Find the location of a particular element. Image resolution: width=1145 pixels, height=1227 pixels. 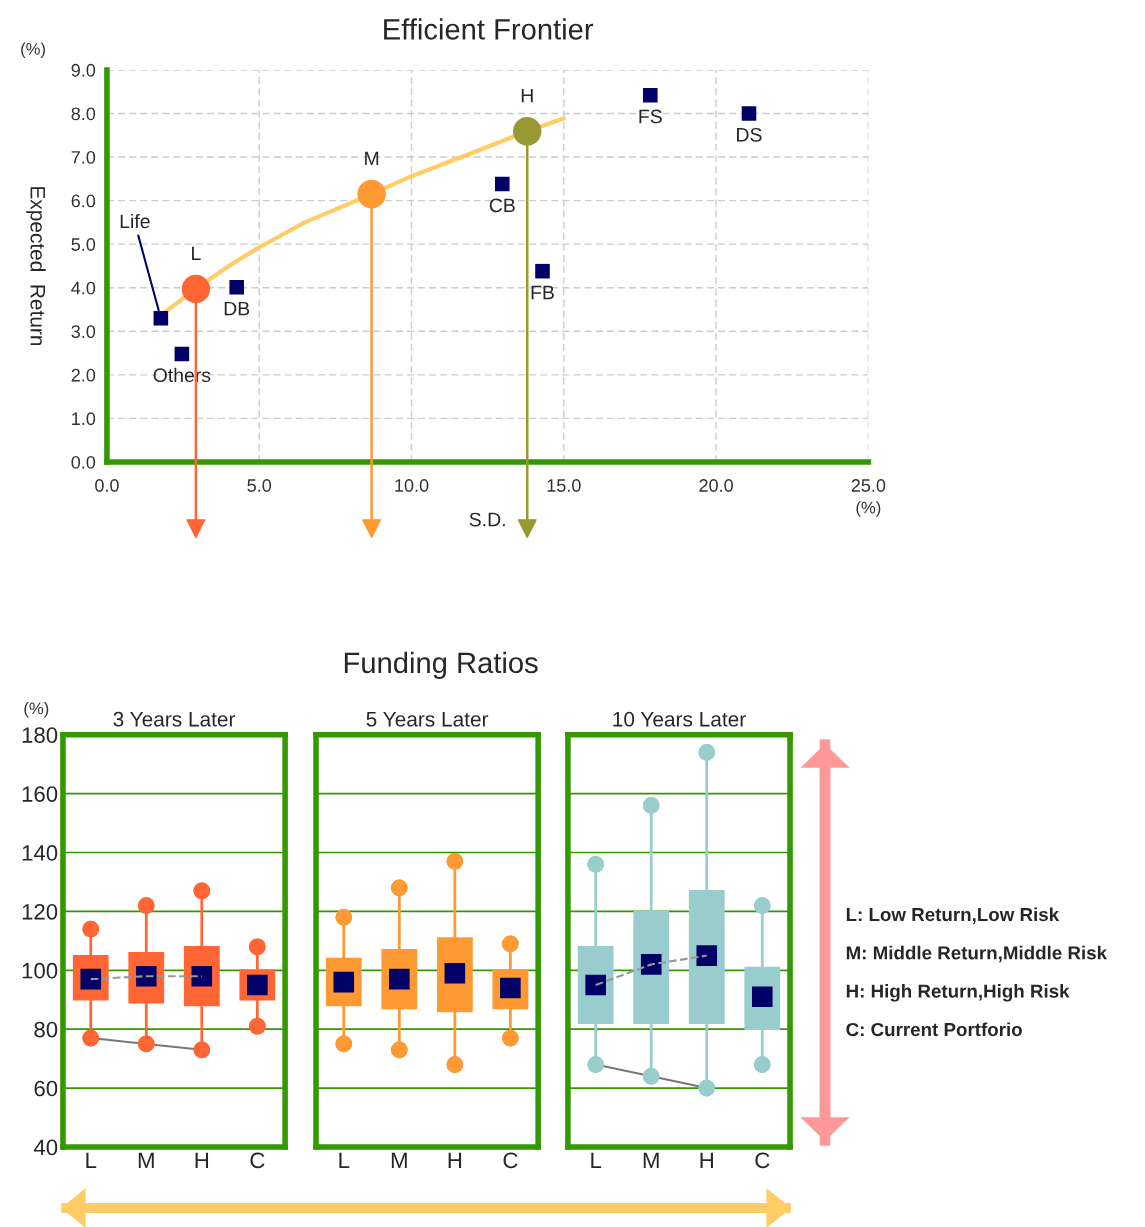

x-tick-label: 25.0 is located at coordinates (868, 485).